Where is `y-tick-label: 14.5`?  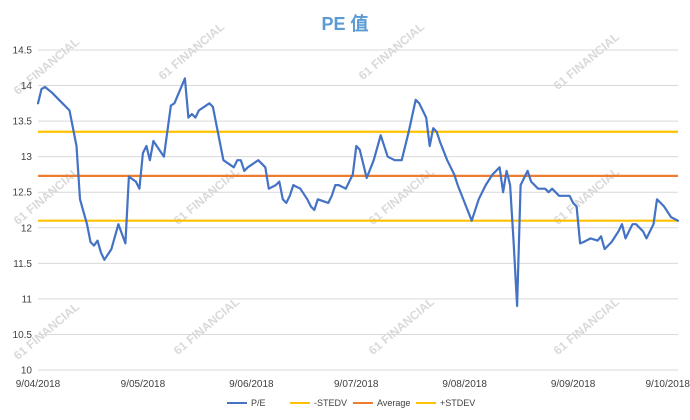
y-tick-label: 14.5 is located at coordinates (23, 51).